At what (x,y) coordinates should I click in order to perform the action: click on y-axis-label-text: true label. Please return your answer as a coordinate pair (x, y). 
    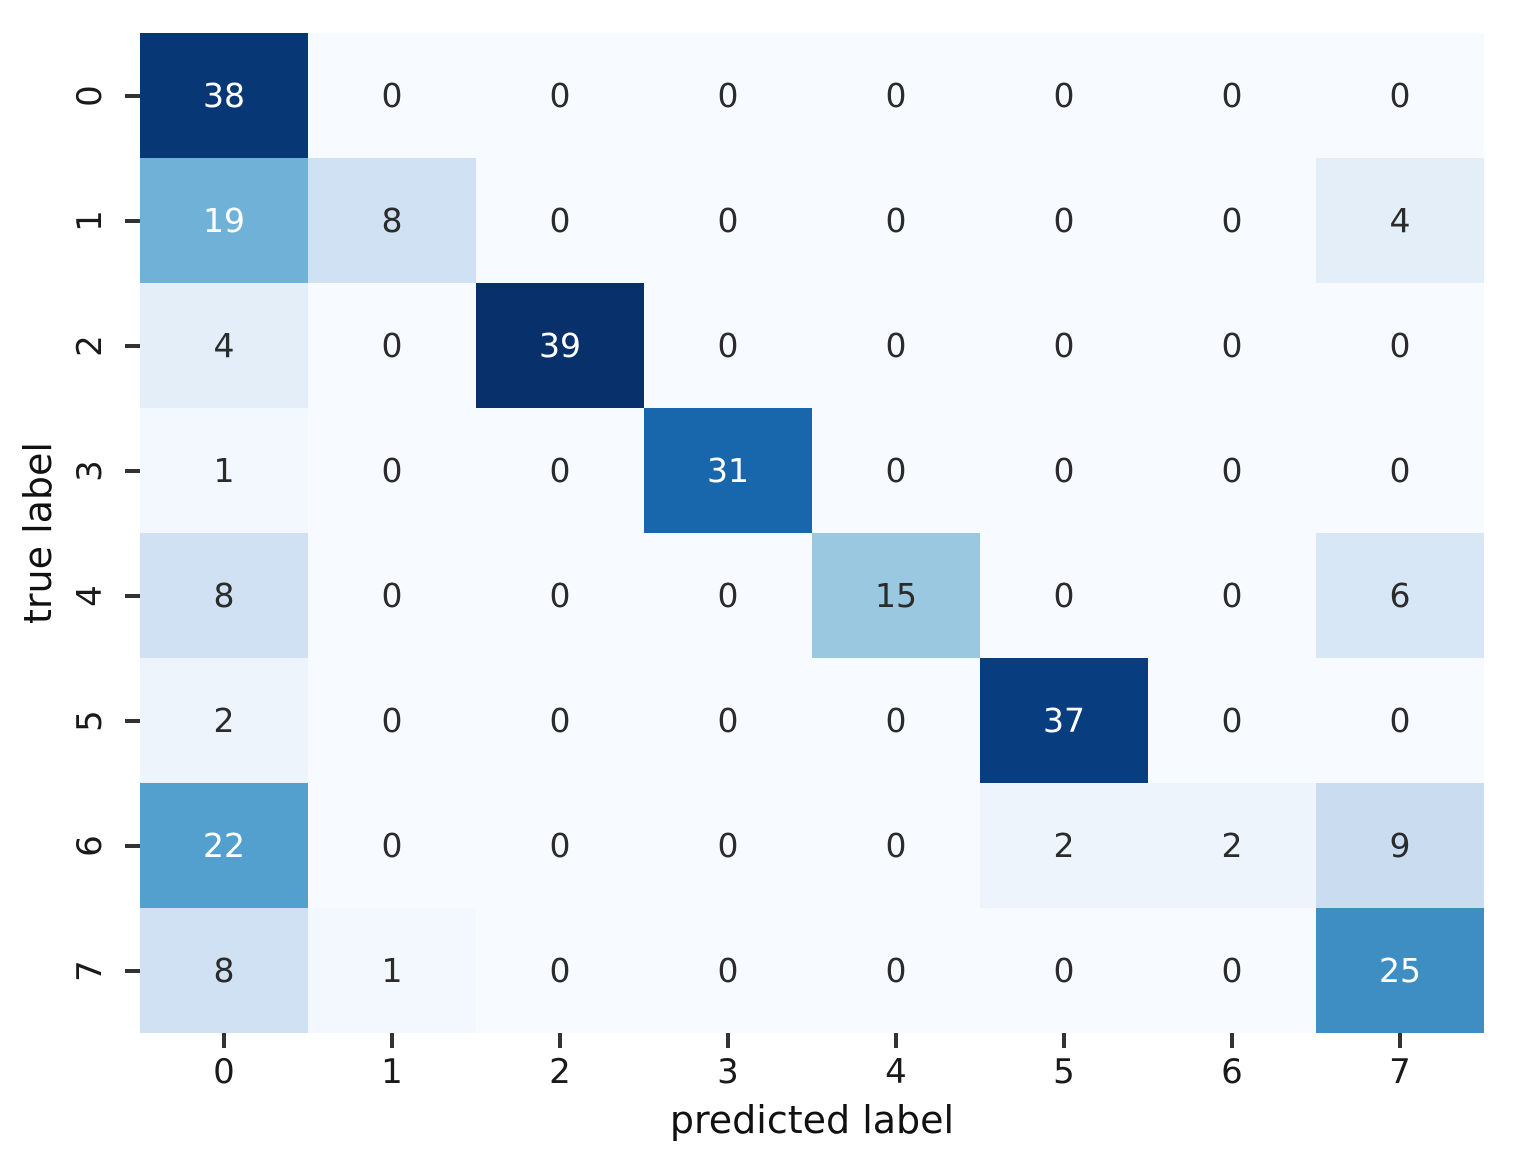
    Looking at the image, I should click on (38, 533).